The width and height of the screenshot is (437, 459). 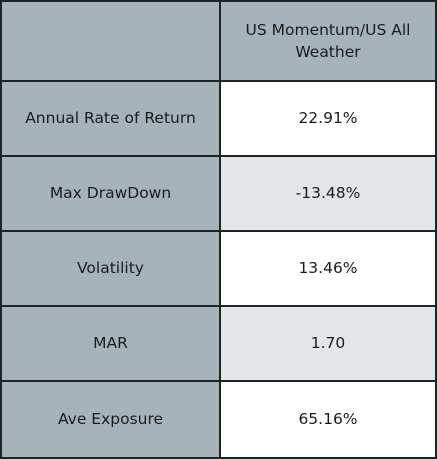 What do you see at coordinates (110, 41) in the screenshot?
I see `table-corner-cell` at bounding box center [110, 41].